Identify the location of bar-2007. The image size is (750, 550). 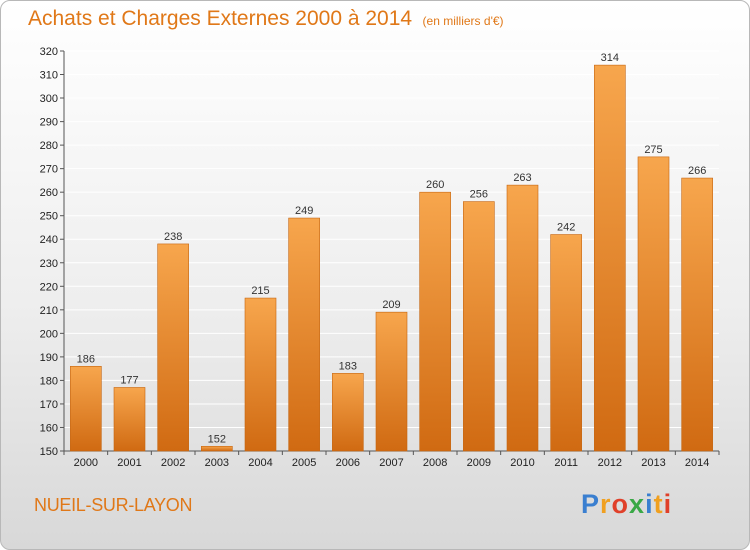
(391, 381).